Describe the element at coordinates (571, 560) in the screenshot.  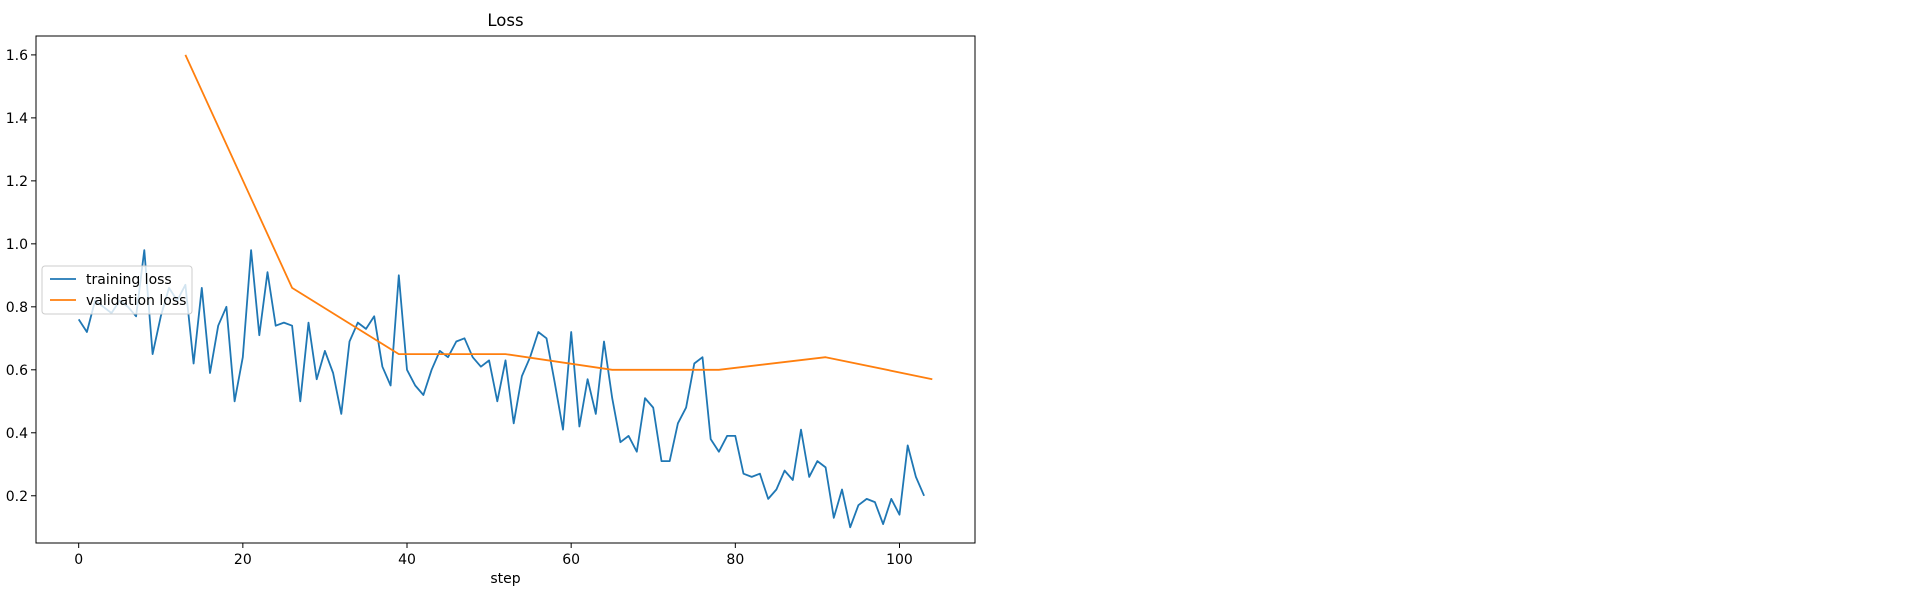
I see `x-tick-label: 60` at that location.